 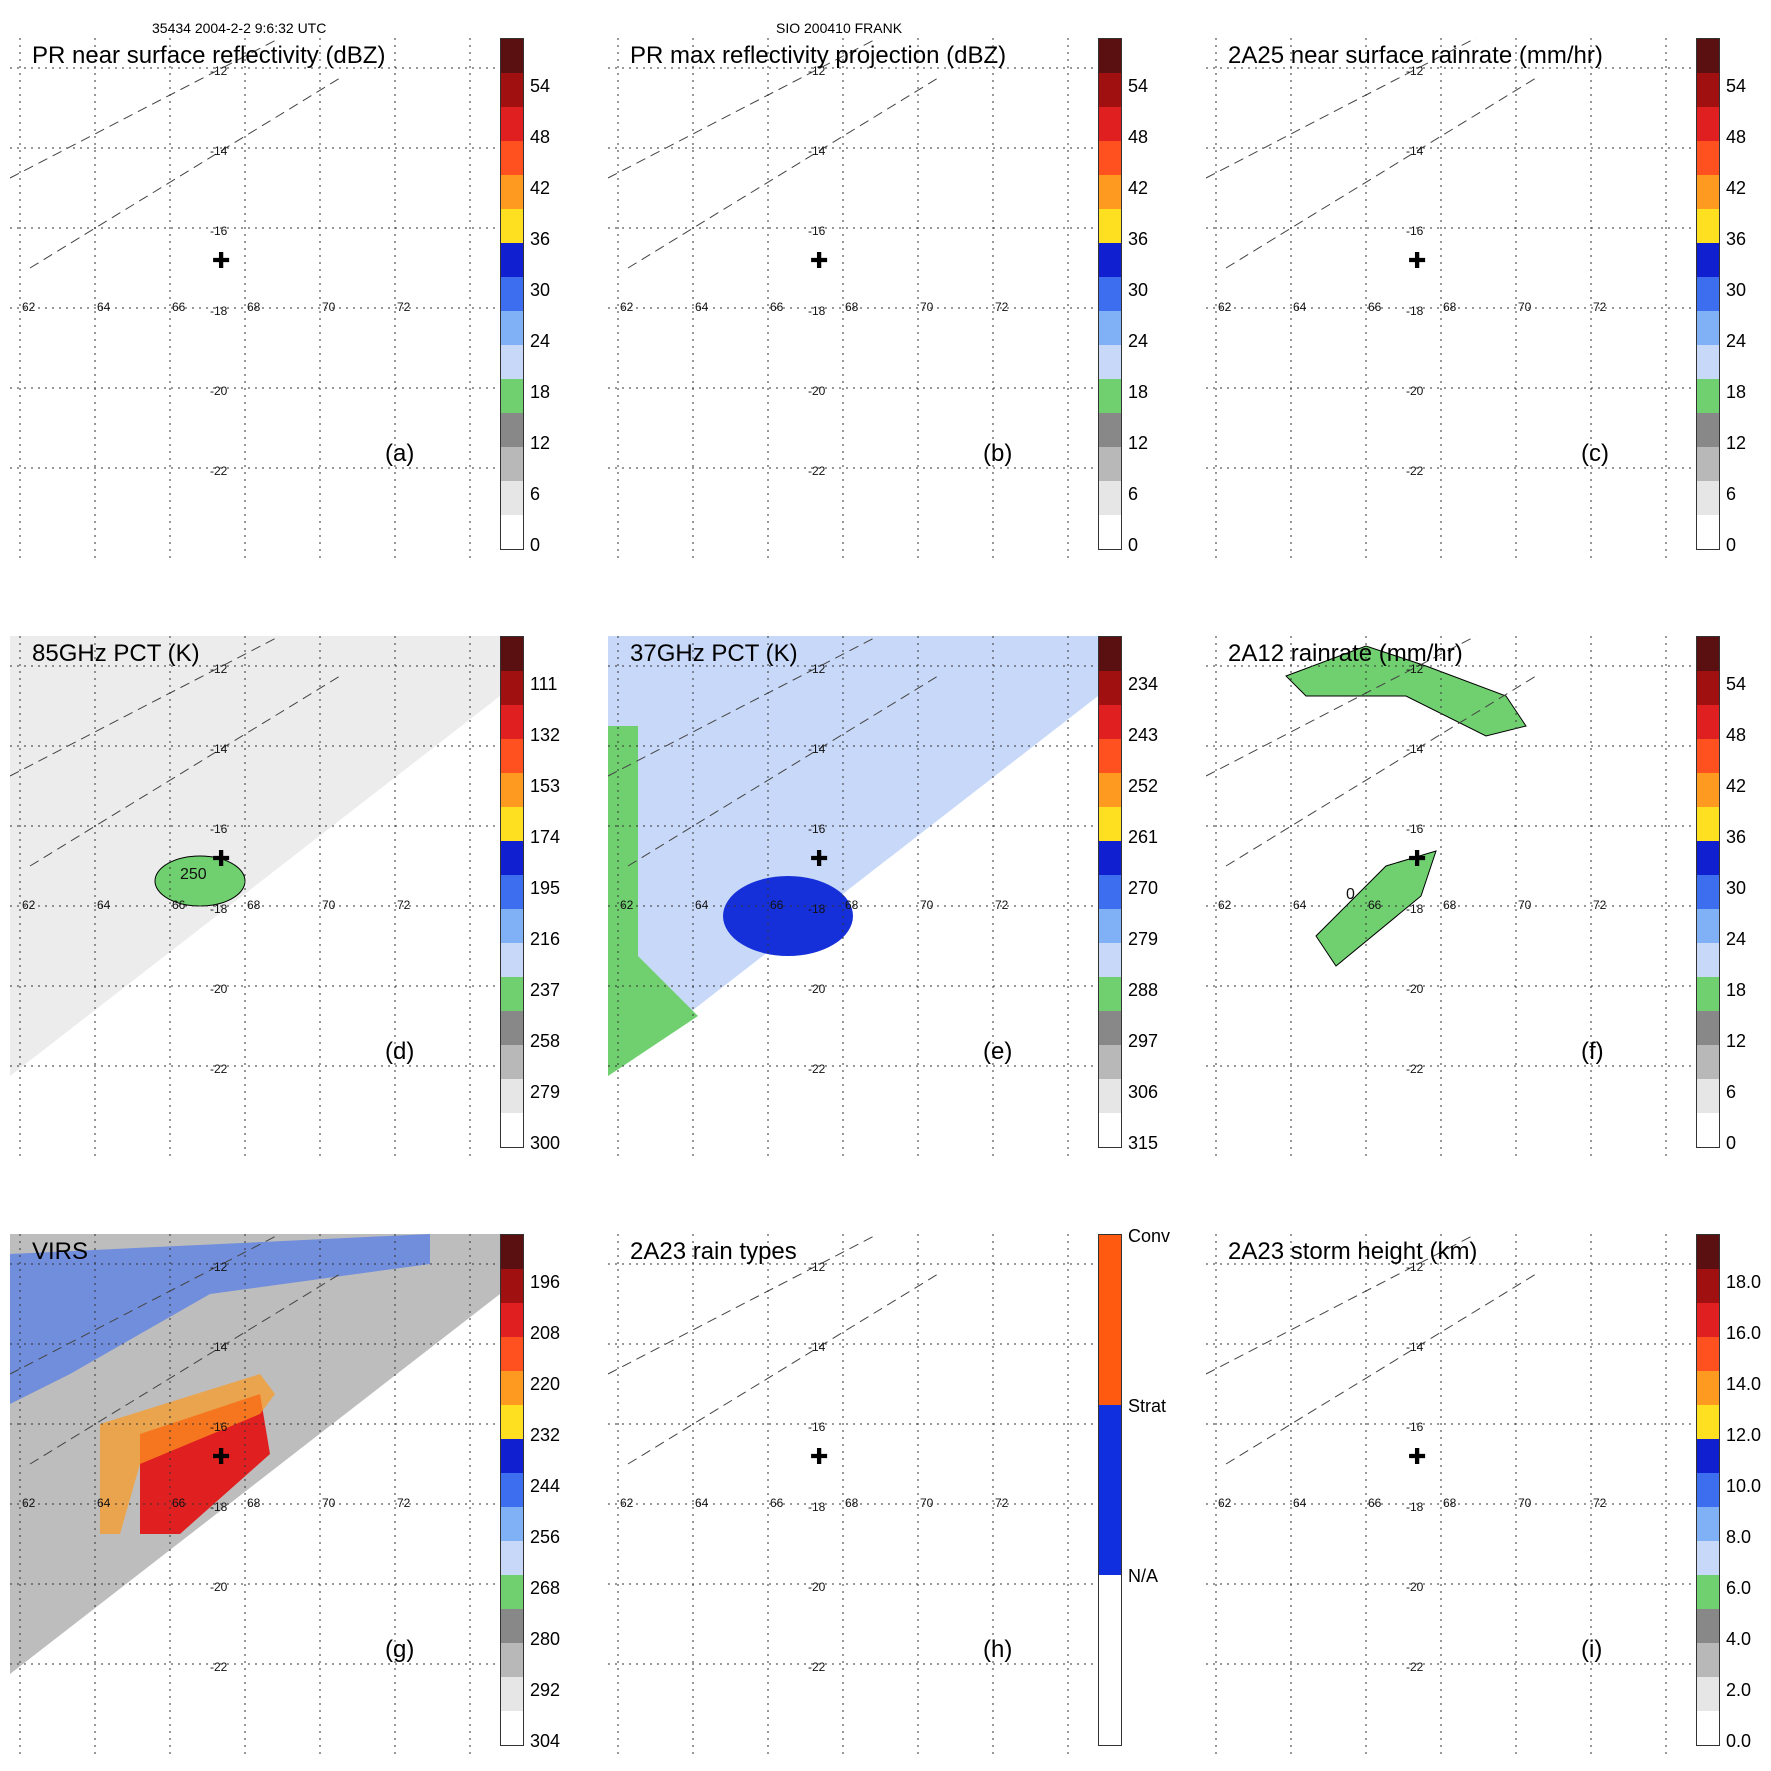 What do you see at coordinates (1736, 188) in the screenshot?
I see `colorbar-tick-label: 42` at bounding box center [1736, 188].